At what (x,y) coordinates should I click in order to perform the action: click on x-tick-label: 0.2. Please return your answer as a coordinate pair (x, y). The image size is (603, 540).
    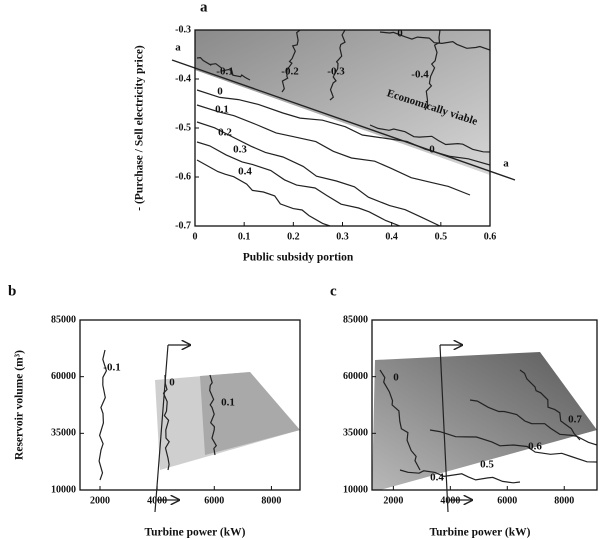
    Looking at the image, I should click on (293, 236).